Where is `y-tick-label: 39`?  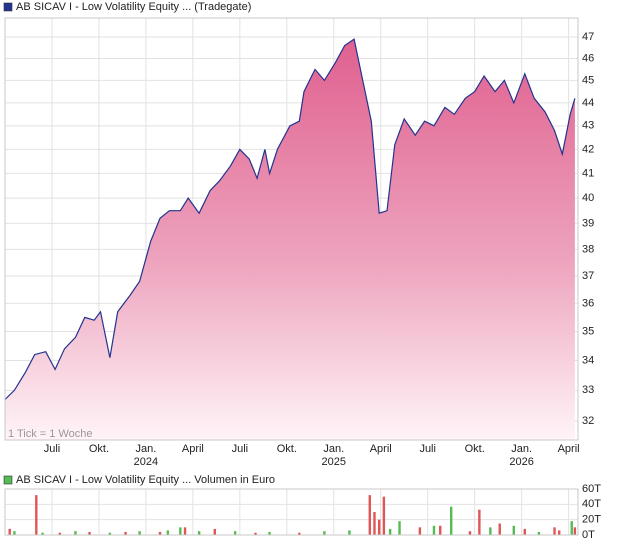 y-tick-label: 39 is located at coordinates (588, 223).